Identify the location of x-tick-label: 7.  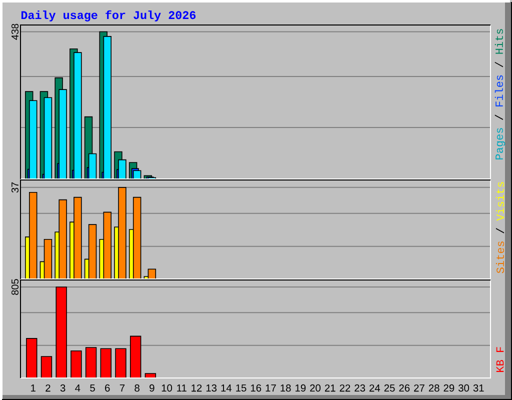
(122, 388).